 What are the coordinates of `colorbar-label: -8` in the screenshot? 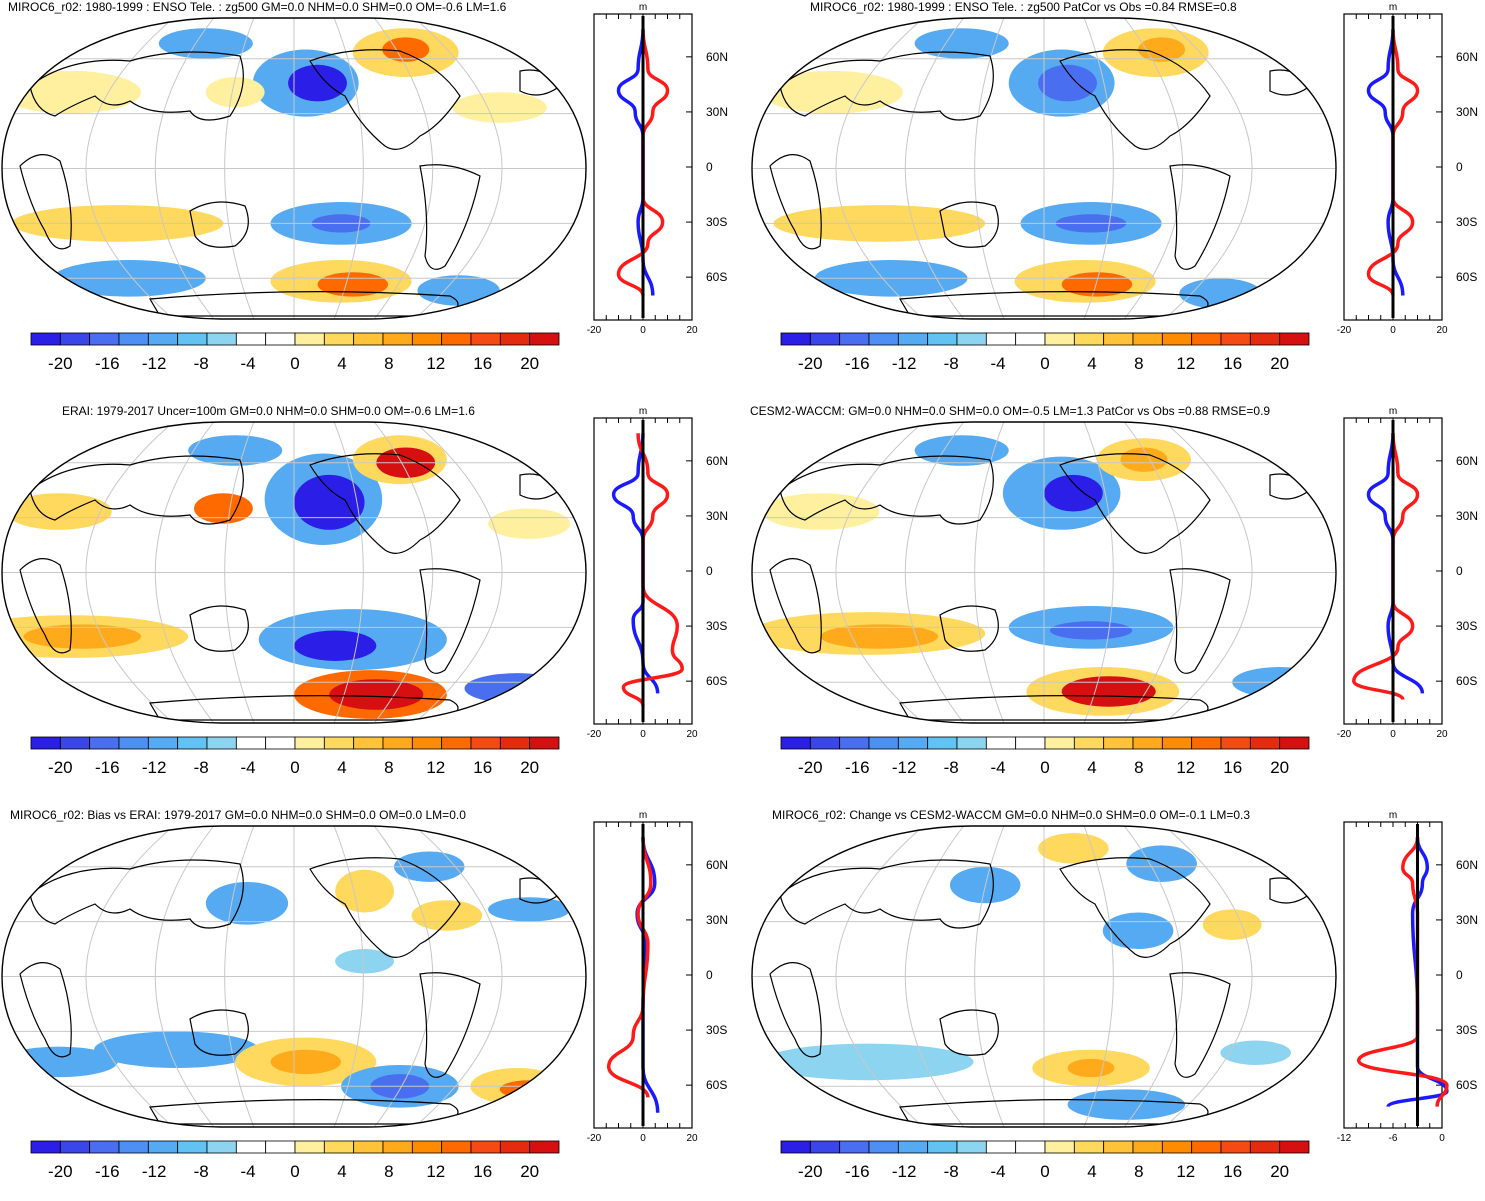 It's located at (951, 1171).